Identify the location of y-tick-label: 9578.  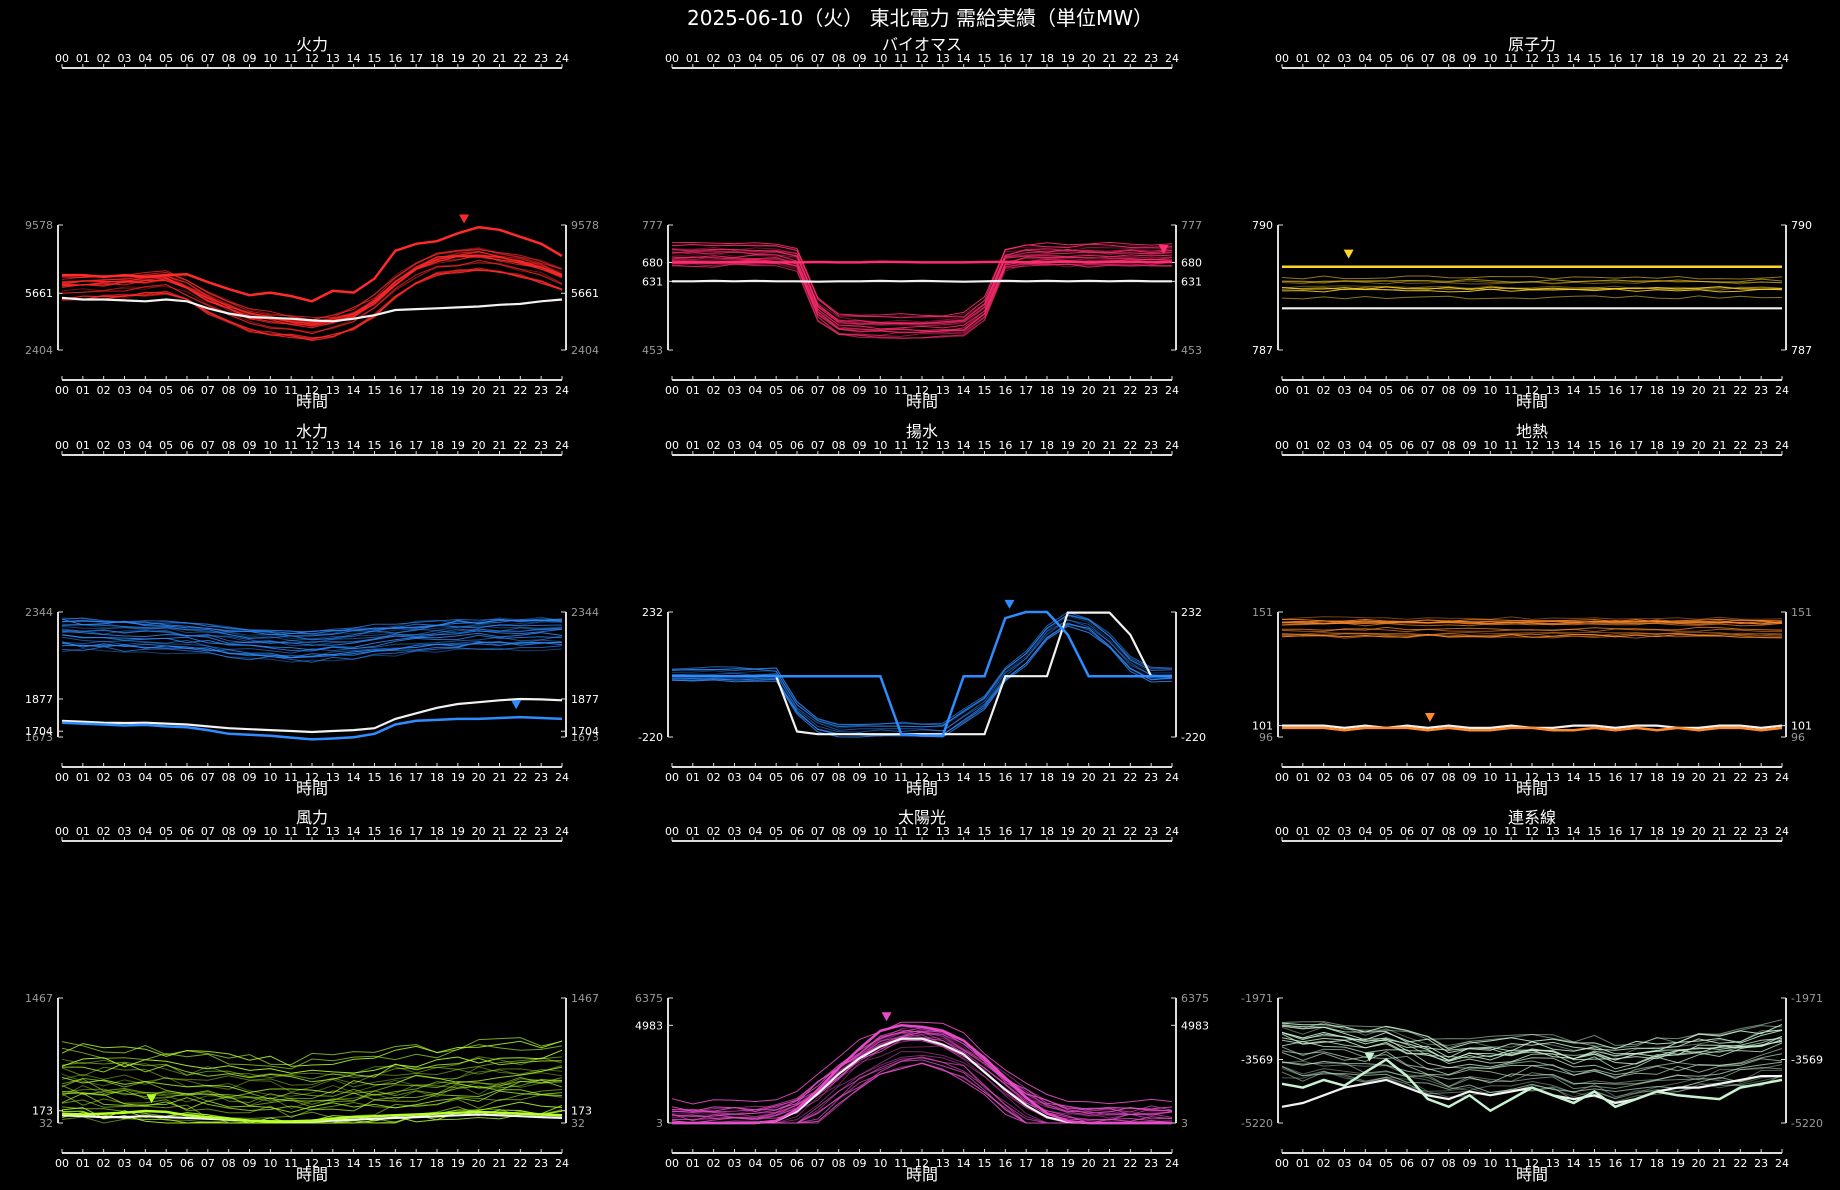
(585, 225).